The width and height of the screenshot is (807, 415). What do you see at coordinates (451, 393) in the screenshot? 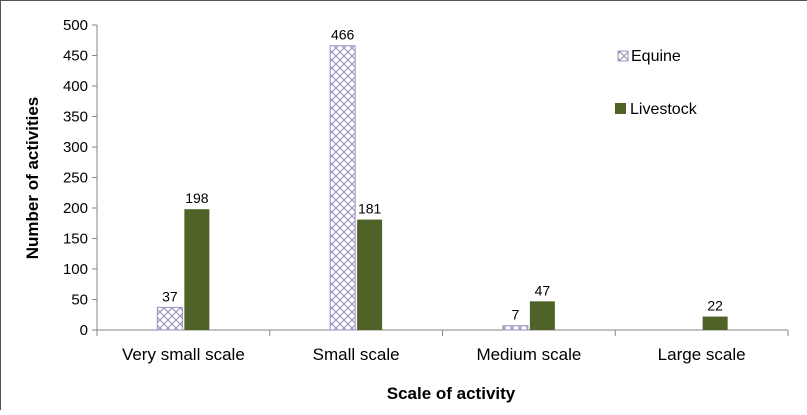
I see `x-axis-title: Scale of activity` at bounding box center [451, 393].